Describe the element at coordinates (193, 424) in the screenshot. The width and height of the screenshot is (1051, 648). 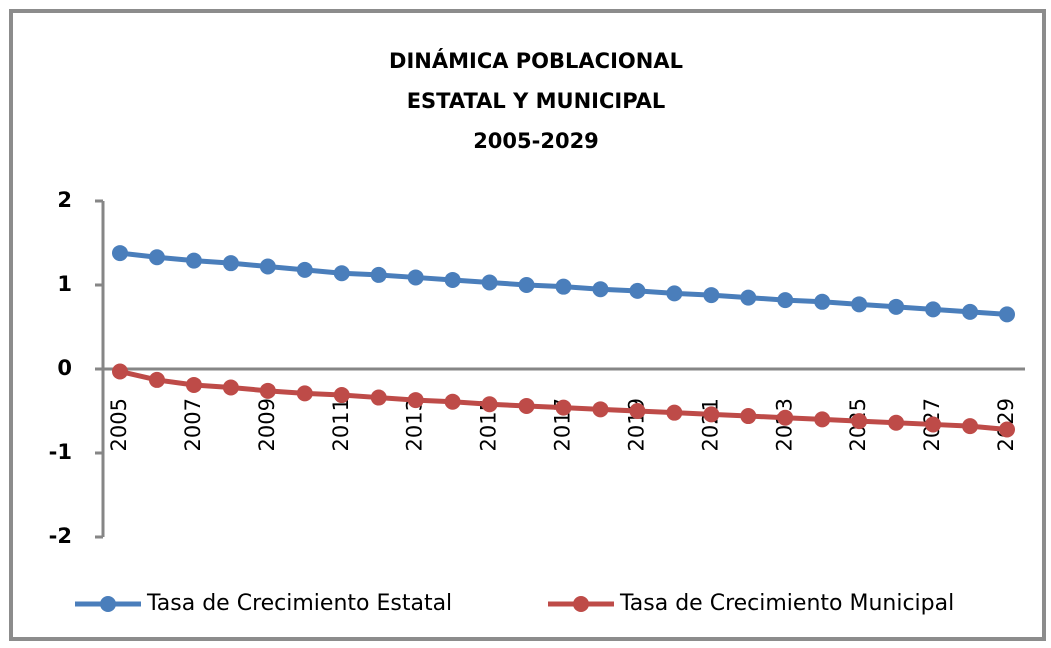
I see `x-tick-label: 2007` at that location.